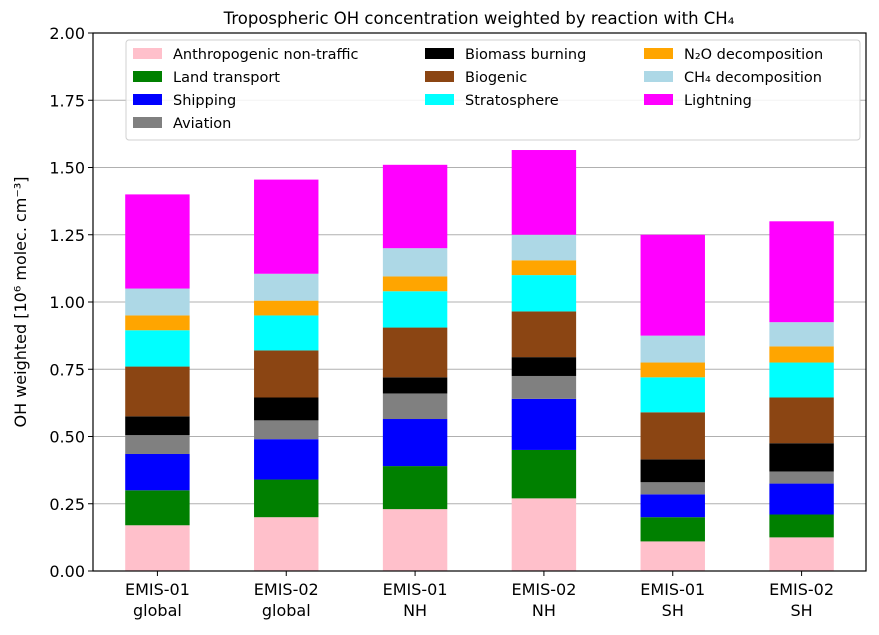 This screenshot has width=879, height=635. I want to click on legend-label: Biogenic, so click(496, 78).